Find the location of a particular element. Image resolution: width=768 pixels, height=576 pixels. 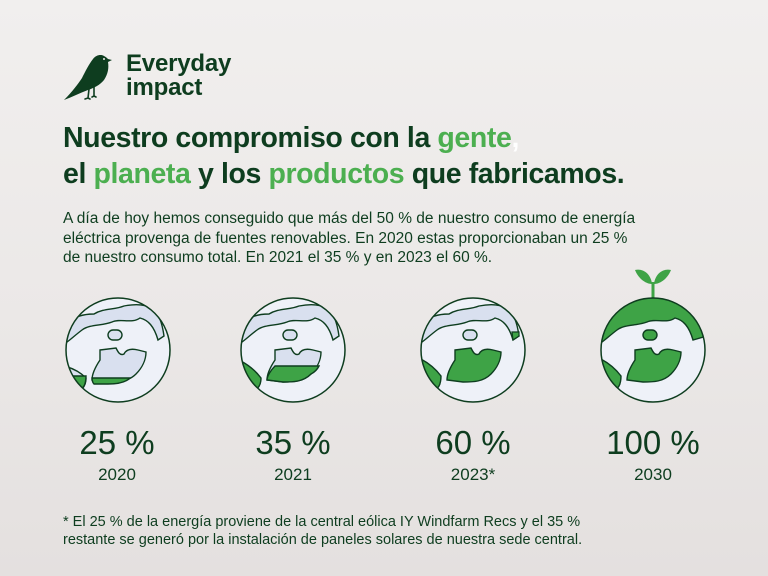

brand-name-line1: Everyday is located at coordinates (179, 63).